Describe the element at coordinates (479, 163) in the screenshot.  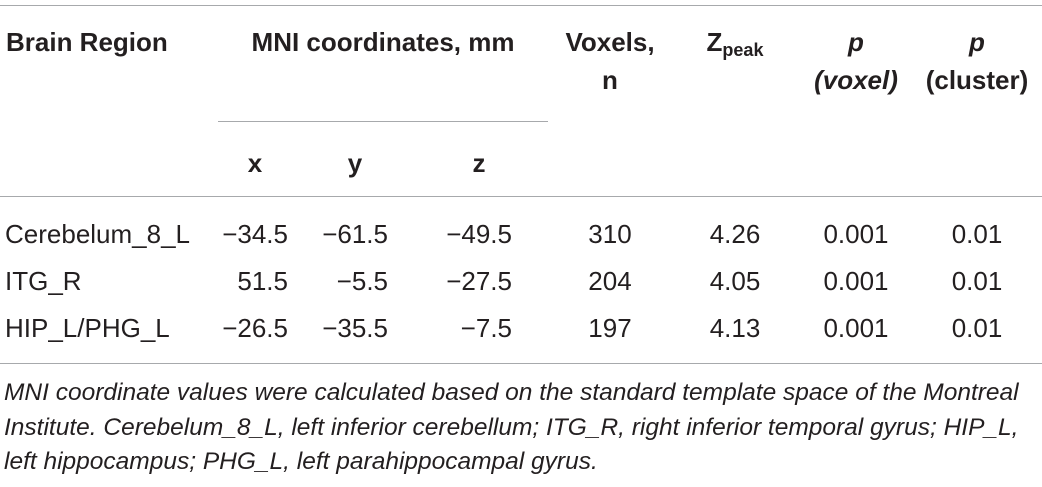
I see `header-z: z` at that location.